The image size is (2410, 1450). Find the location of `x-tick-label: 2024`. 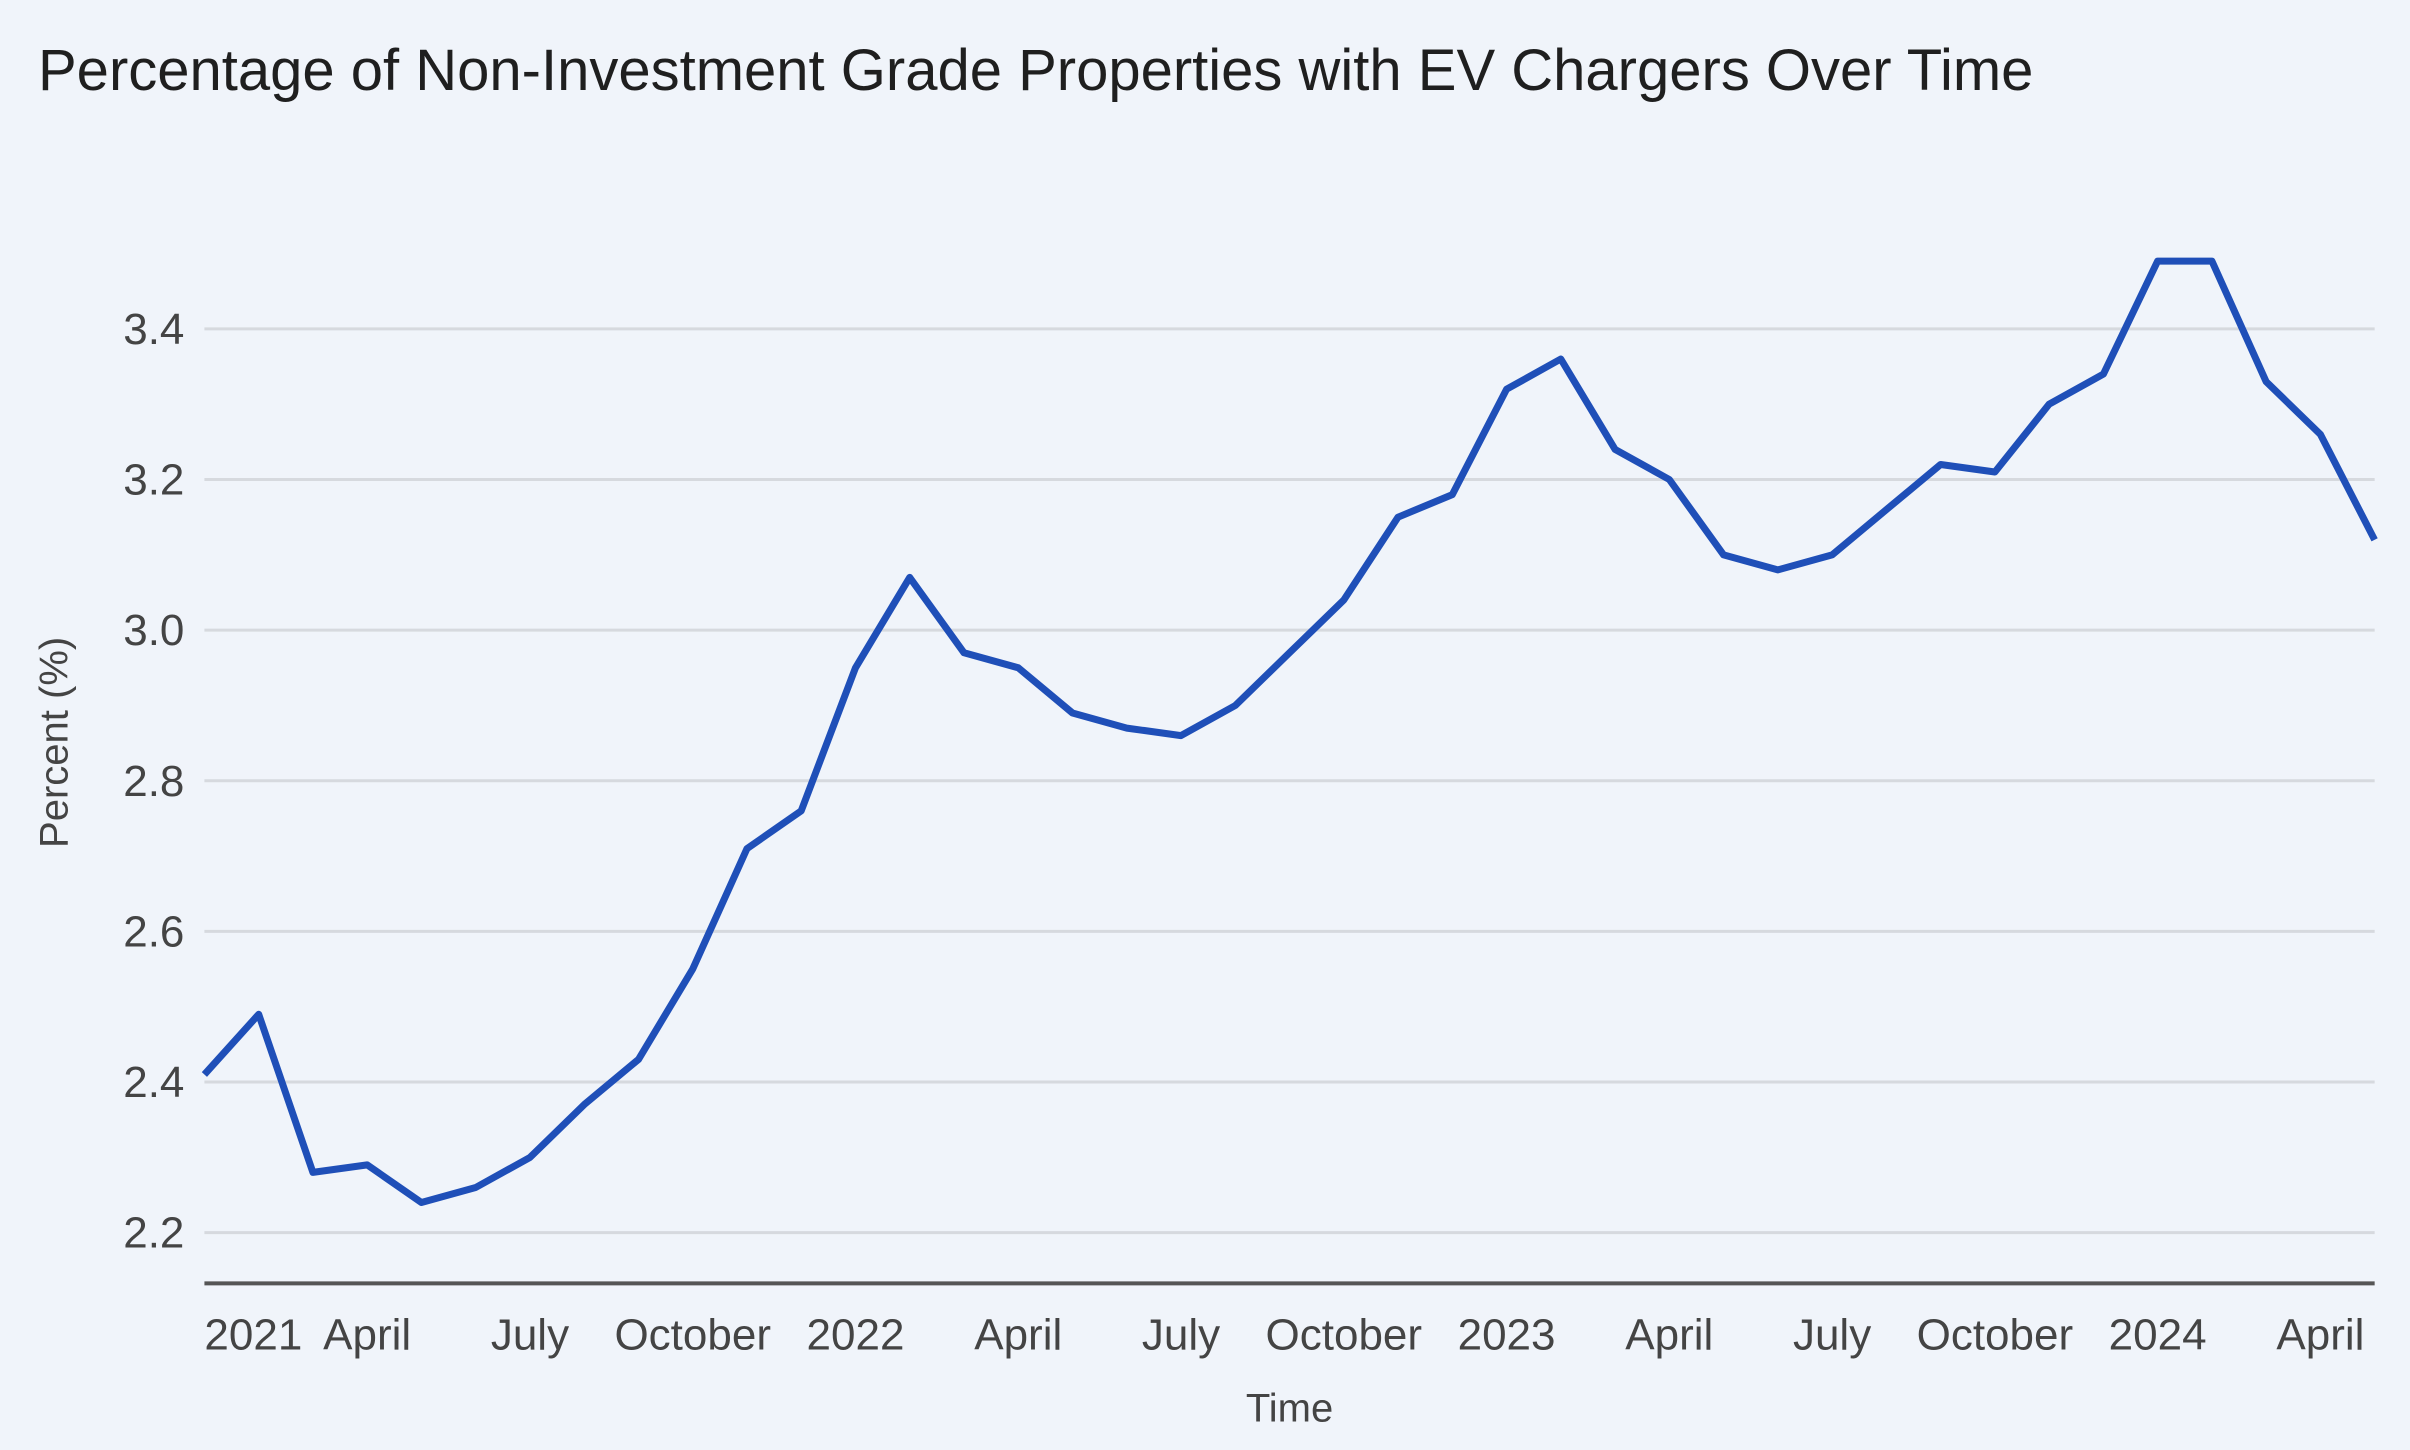

x-tick-label: 2024 is located at coordinates (2158, 1334).